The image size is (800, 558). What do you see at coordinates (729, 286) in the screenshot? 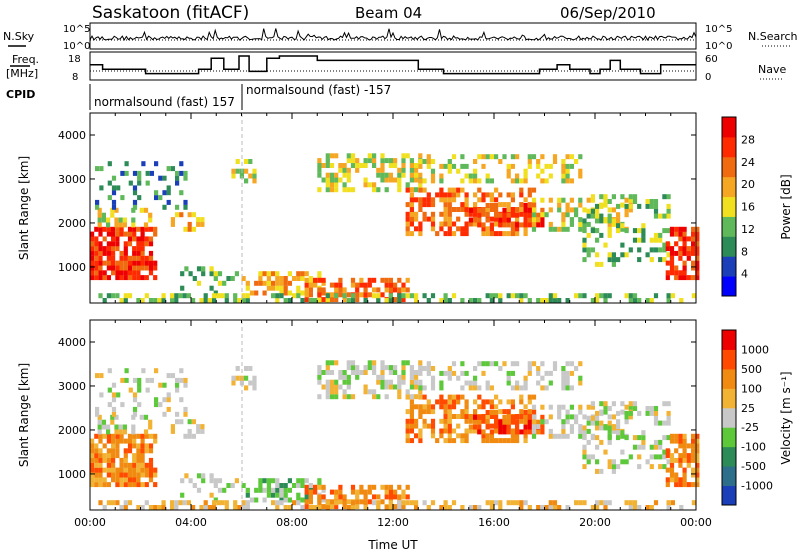
I see `colorbar-swatch` at bounding box center [729, 286].